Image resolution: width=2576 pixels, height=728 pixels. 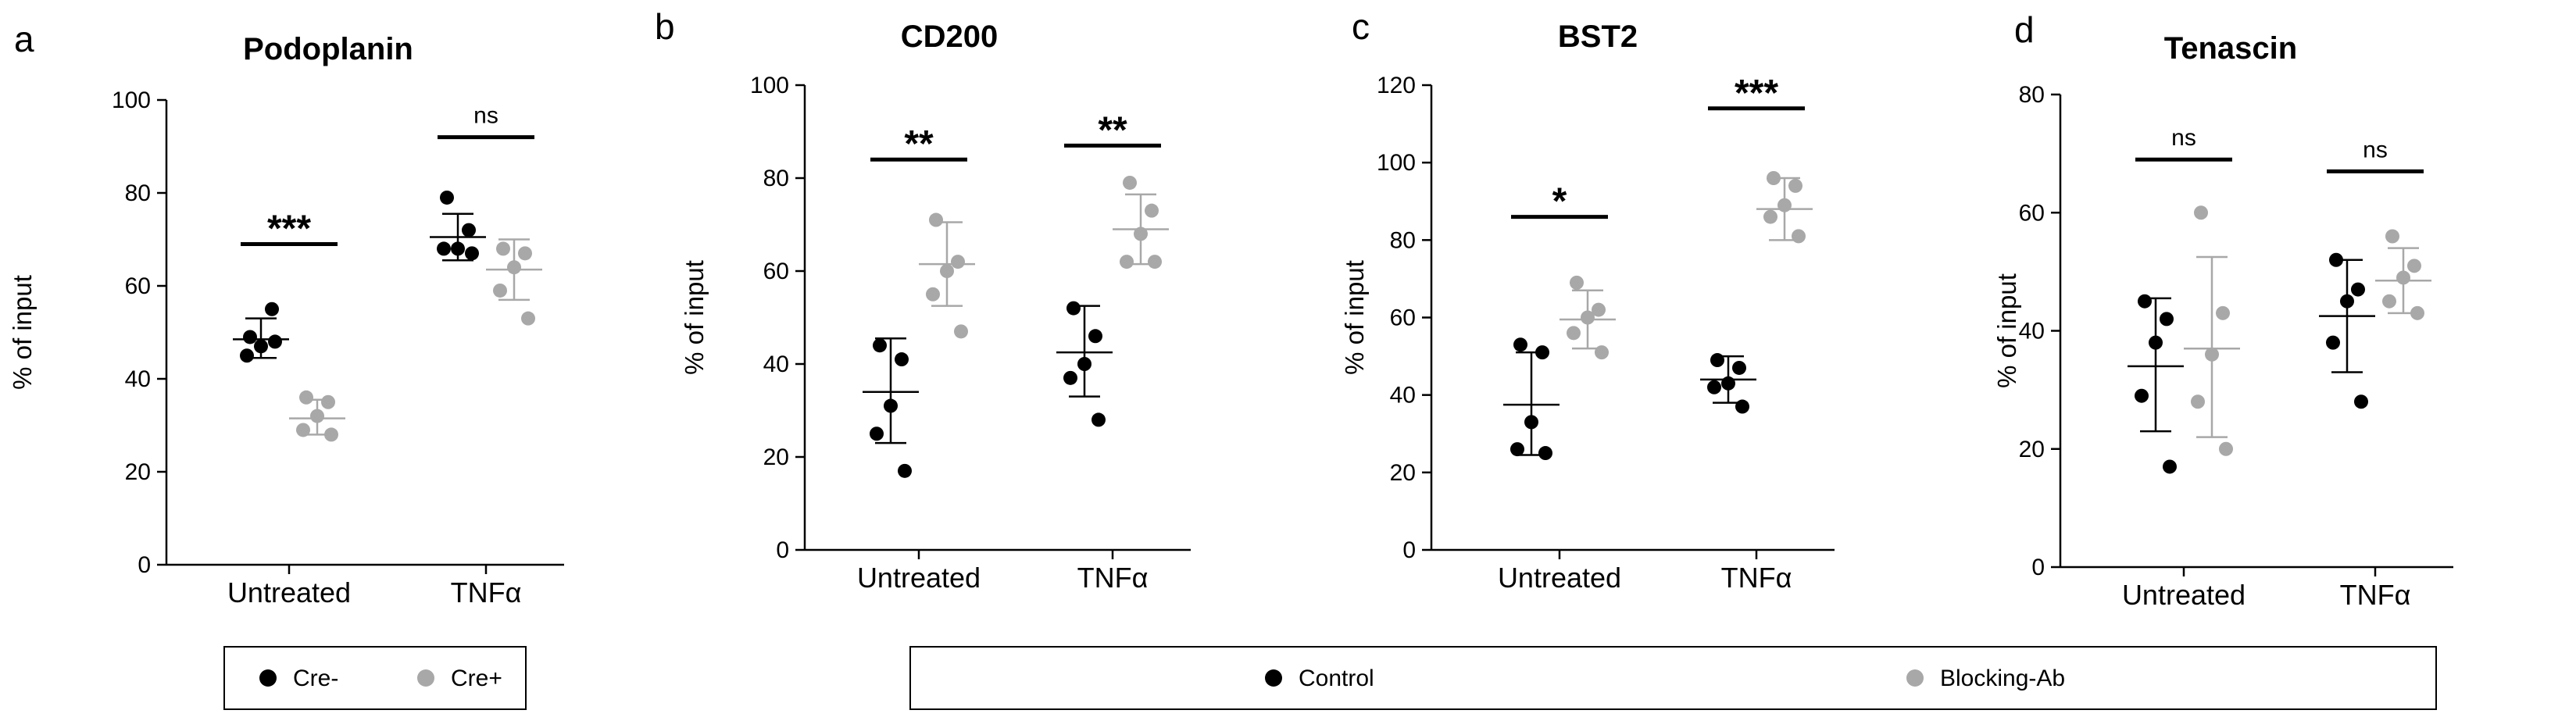 What do you see at coordinates (2003, 678) in the screenshot?
I see `legend-label: Blocking-Ab` at bounding box center [2003, 678].